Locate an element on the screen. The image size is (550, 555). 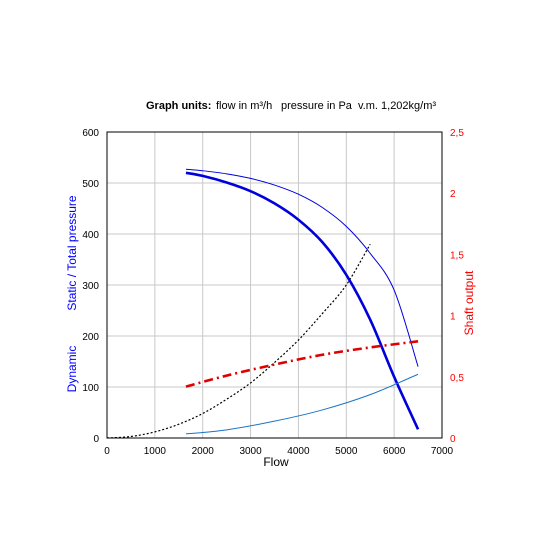
y-right-tick-label: 0,5 is located at coordinates (457, 378).